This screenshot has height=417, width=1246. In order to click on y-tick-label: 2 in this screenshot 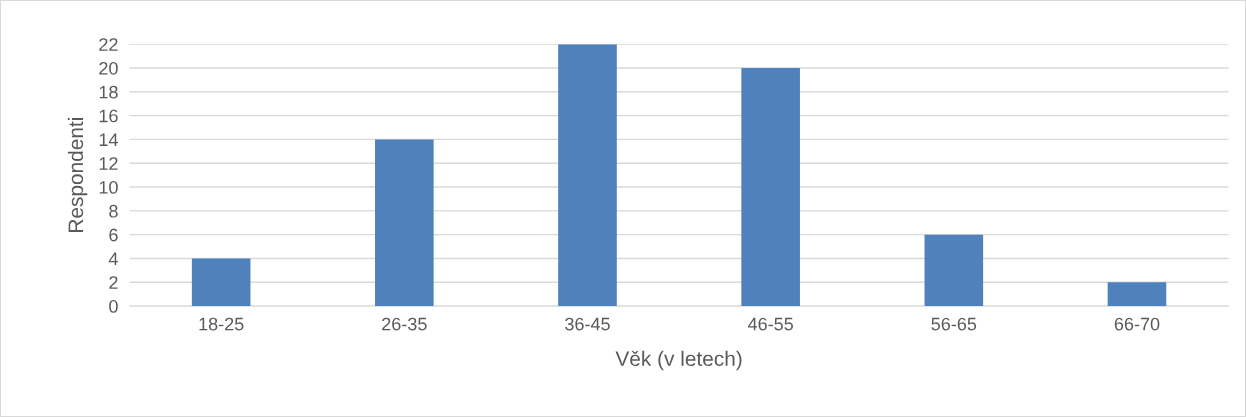, I will do `click(113, 282)`.